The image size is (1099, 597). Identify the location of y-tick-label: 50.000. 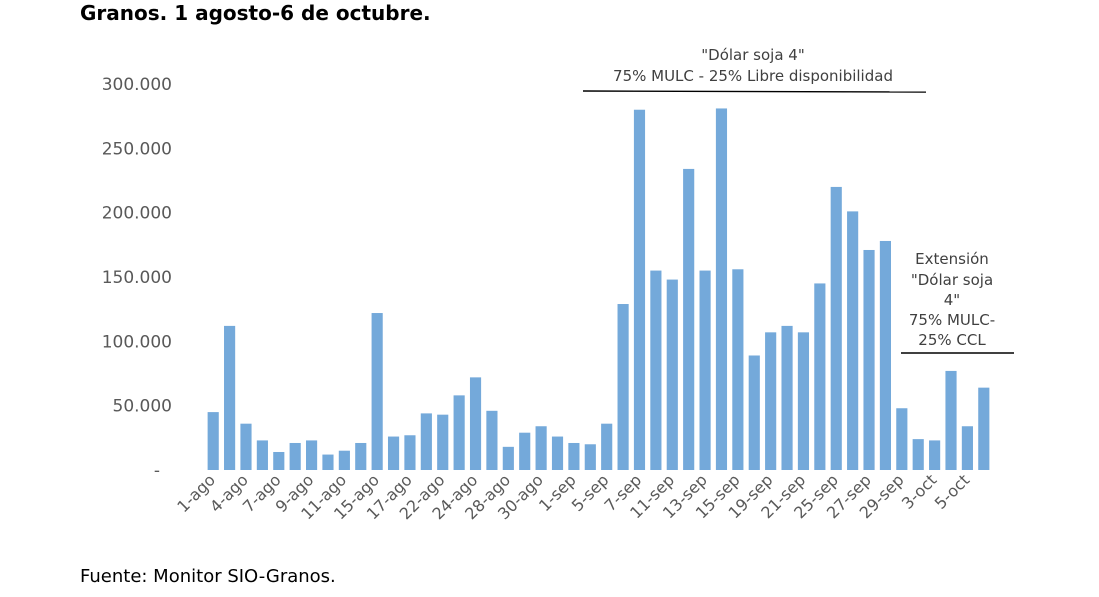
(142, 407).